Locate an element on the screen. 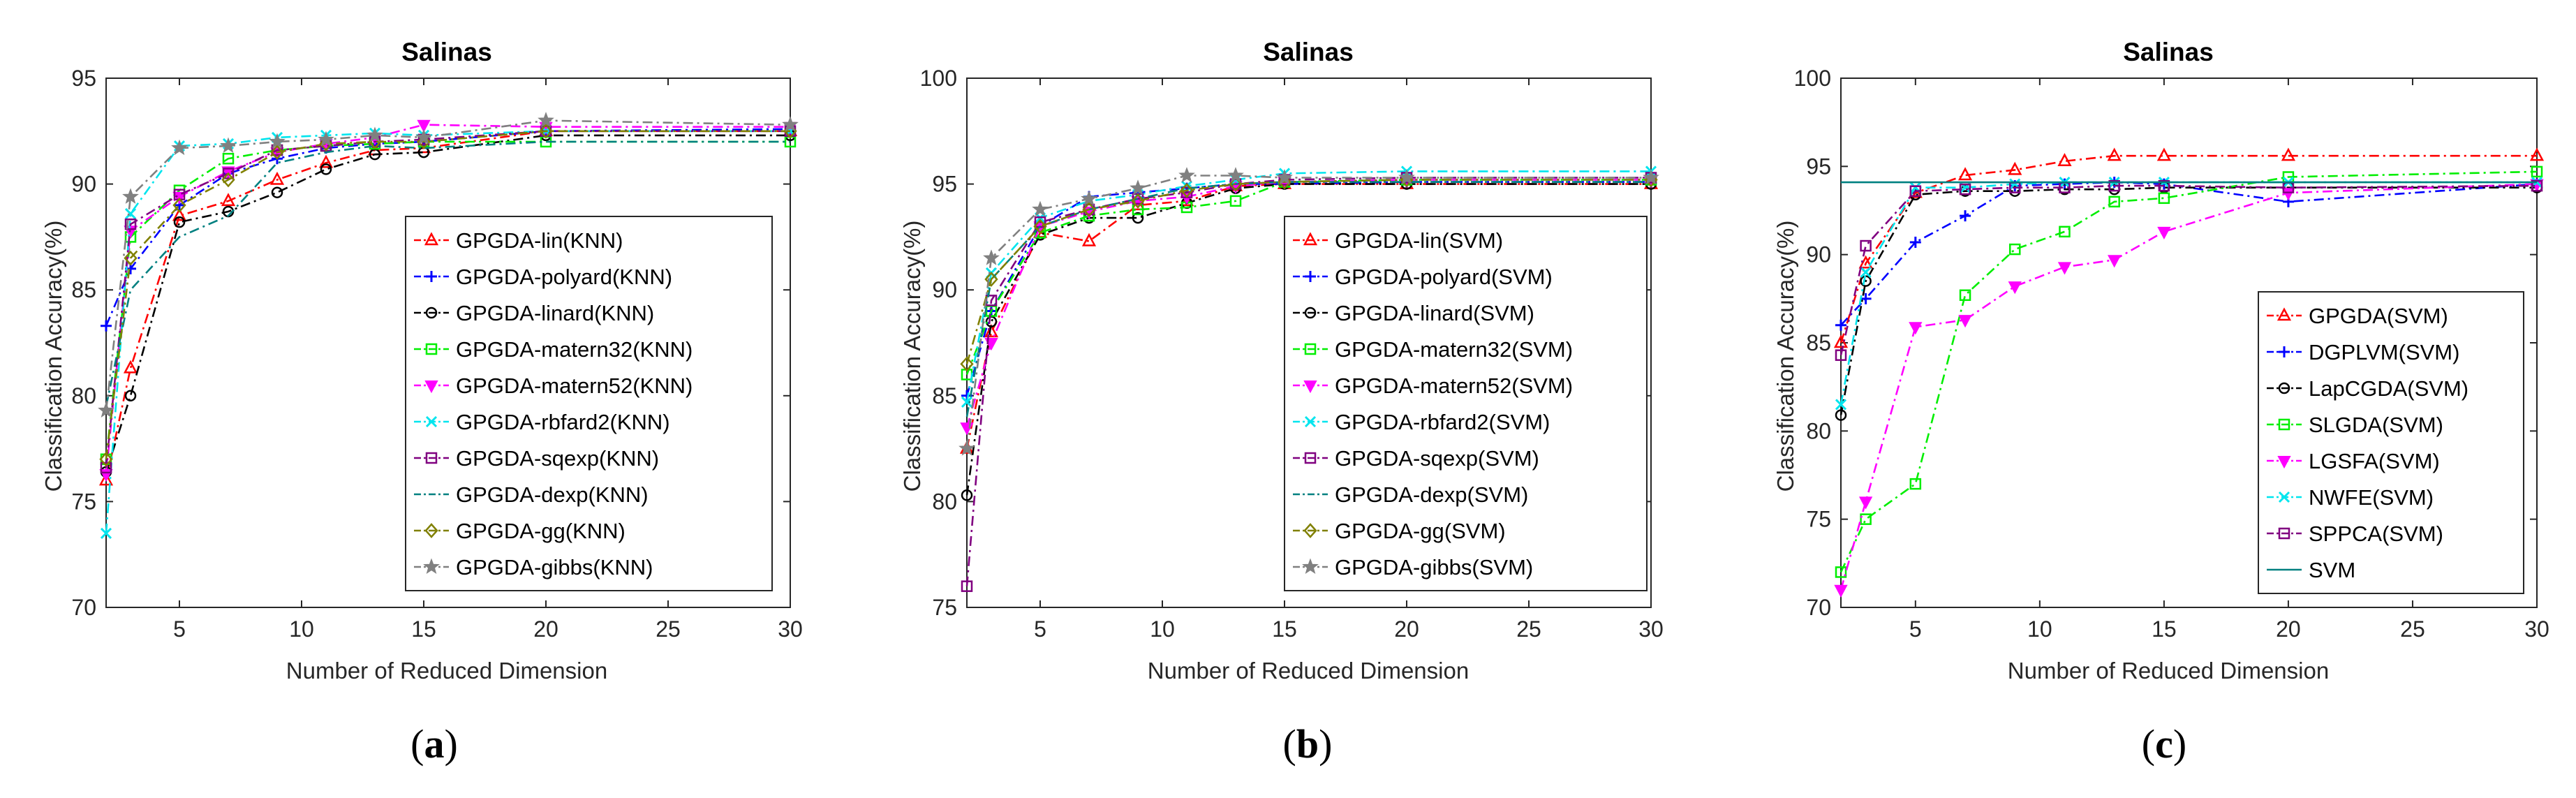 The height and width of the screenshot is (798, 2576). legend-item: GPGDA-linard(KNN) is located at coordinates (534, 313).